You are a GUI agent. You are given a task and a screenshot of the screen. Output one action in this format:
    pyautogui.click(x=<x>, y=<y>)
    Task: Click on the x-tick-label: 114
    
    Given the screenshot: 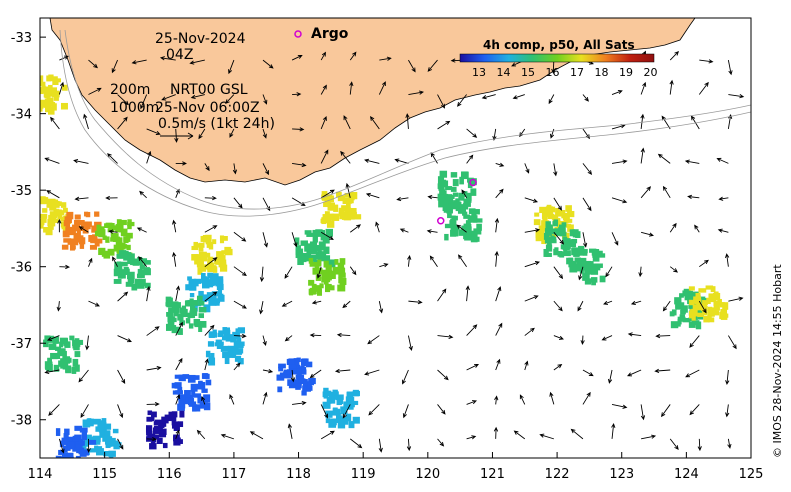 What is the action you would take?
    pyautogui.click(x=40, y=474)
    